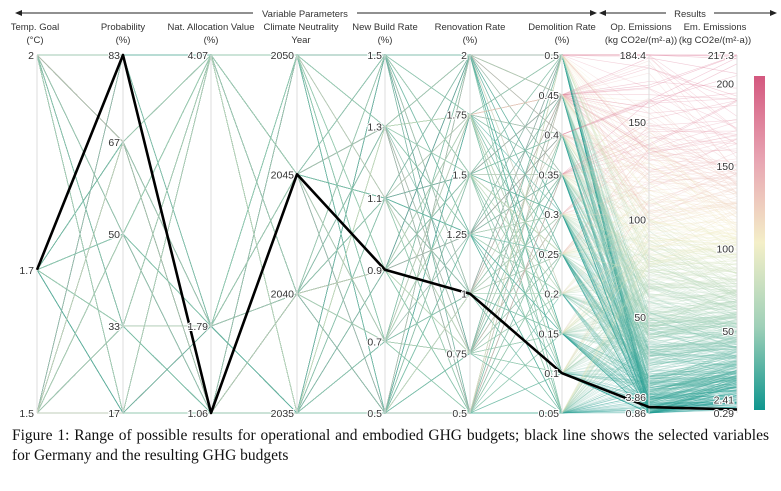  What do you see at coordinates (759, 243) in the screenshot?
I see `colorbar` at bounding box center [759, 243].